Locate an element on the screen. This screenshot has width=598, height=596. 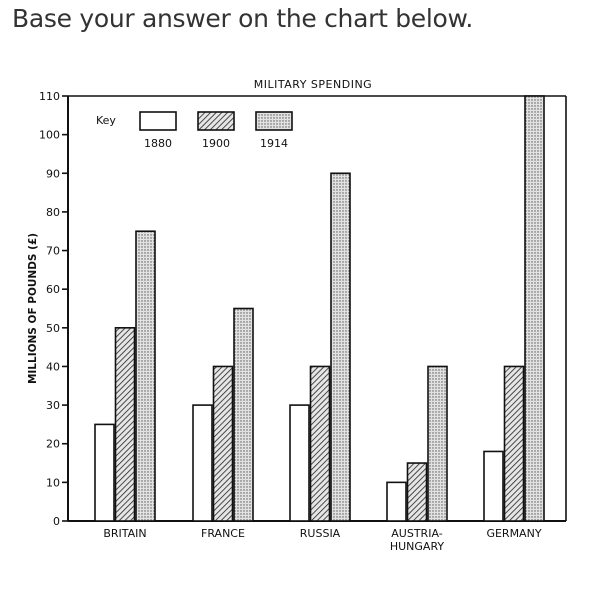
bar-1880-britain is located at coordinates (104, 472).